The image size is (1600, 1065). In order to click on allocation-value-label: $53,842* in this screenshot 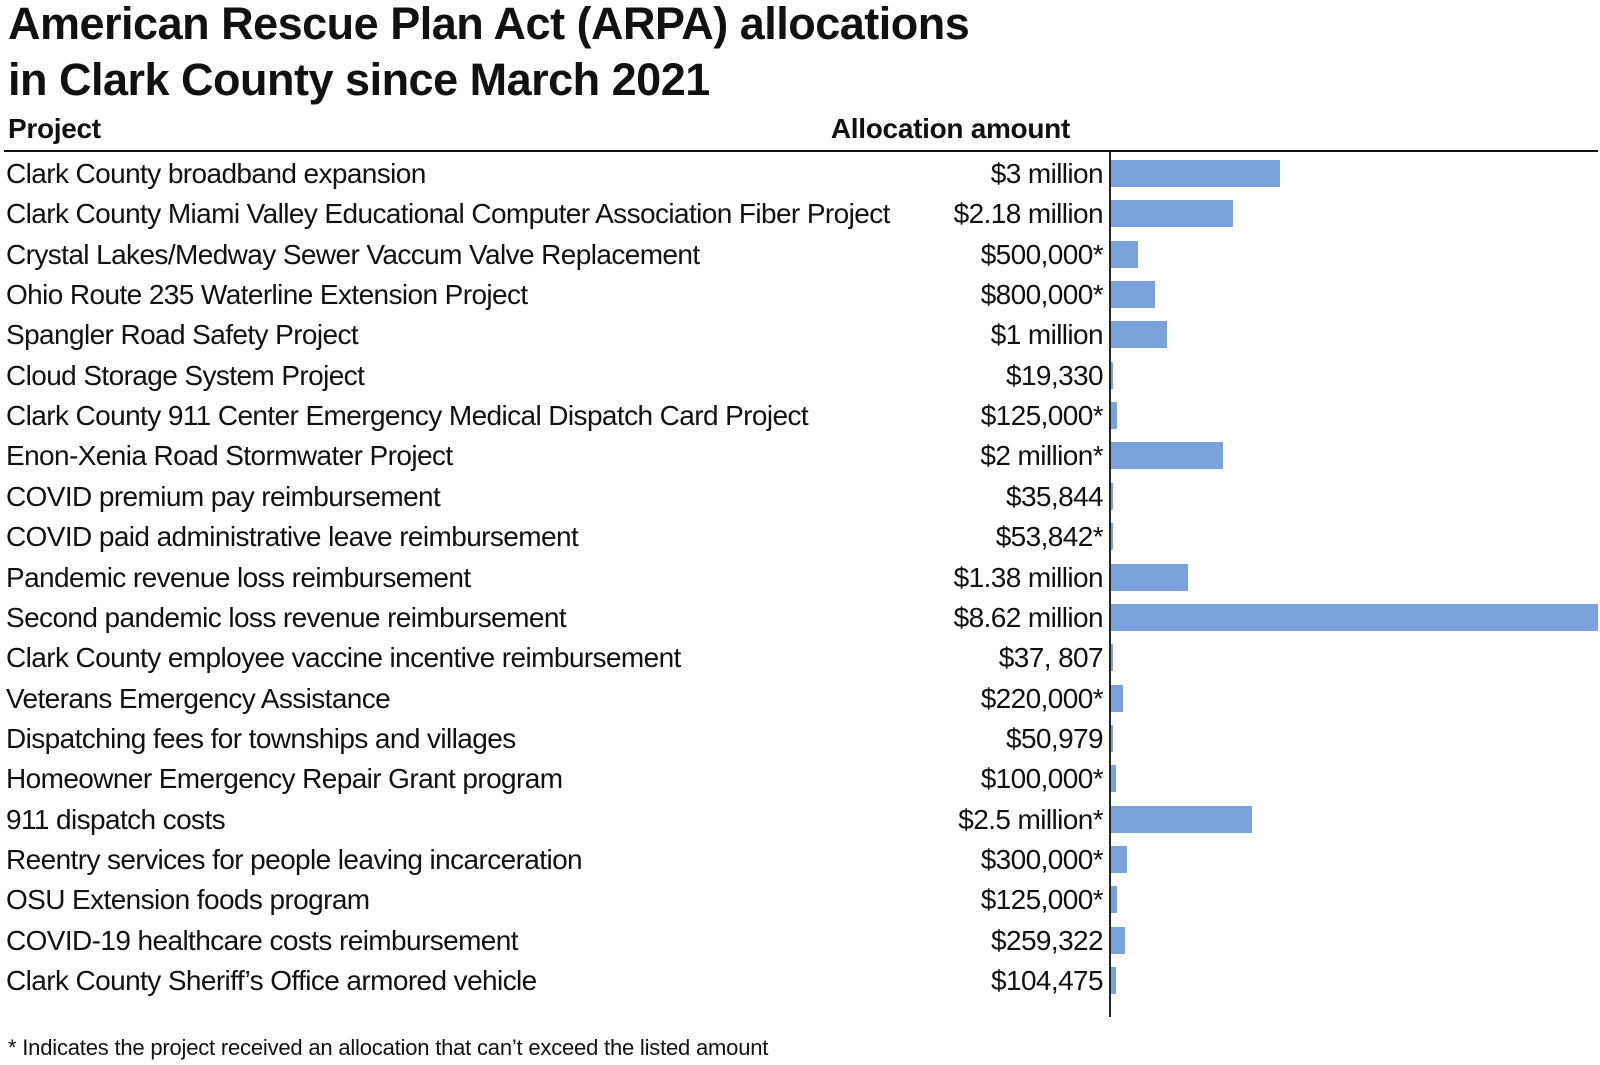, I will do `click(1049, 537)`.